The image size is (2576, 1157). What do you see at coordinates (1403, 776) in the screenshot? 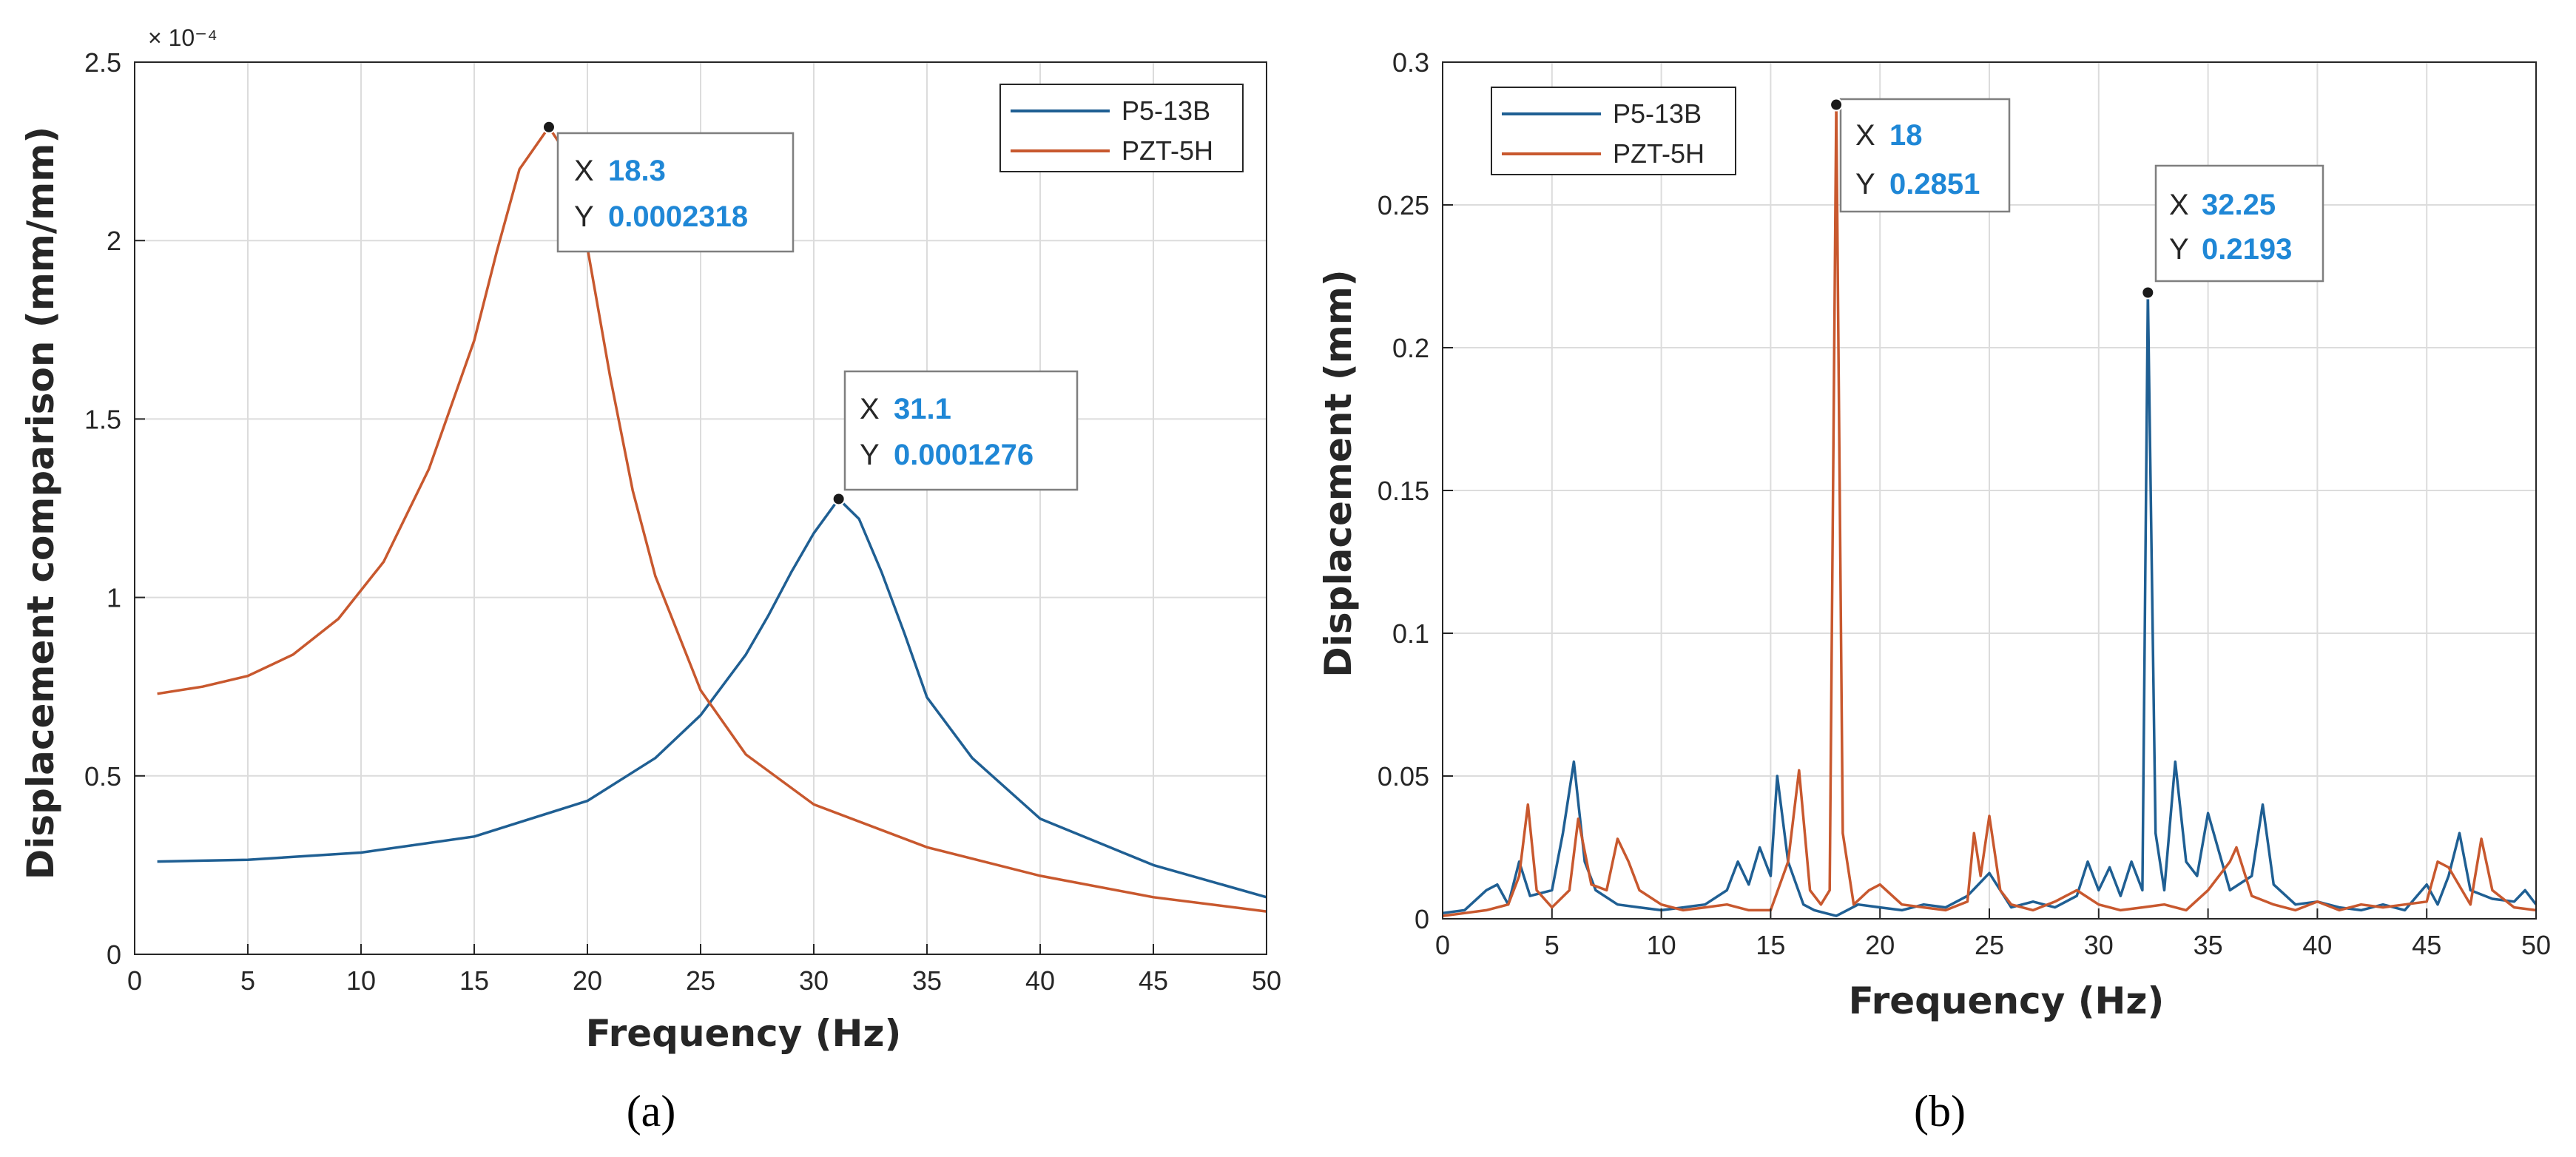
I see `y-tick-label: 0.05` at bounding box center [1403, 776].